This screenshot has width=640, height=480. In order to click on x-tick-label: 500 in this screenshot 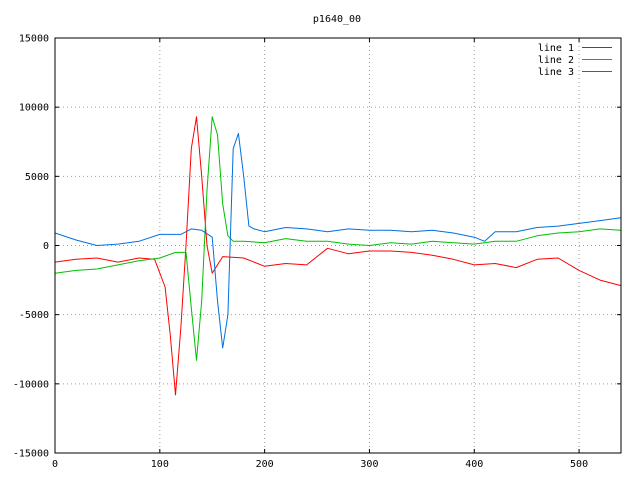, I will do `click(579, 464)`.